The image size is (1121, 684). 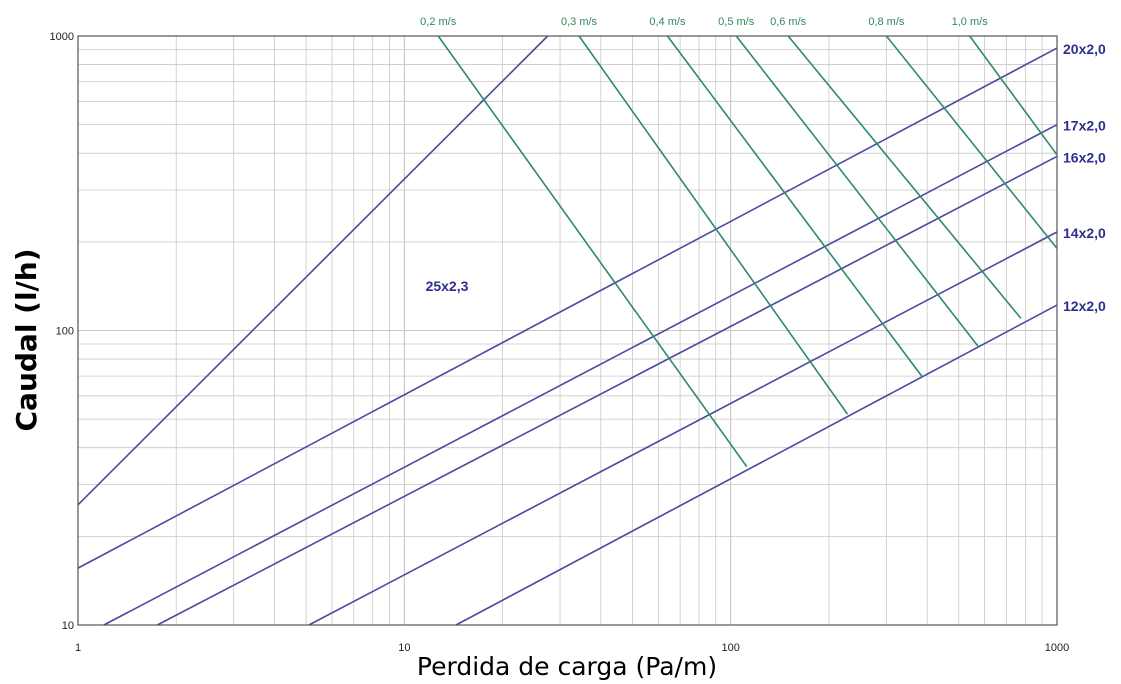 I want to click on y-tick-label: 1000, so click(x=62, y=37).